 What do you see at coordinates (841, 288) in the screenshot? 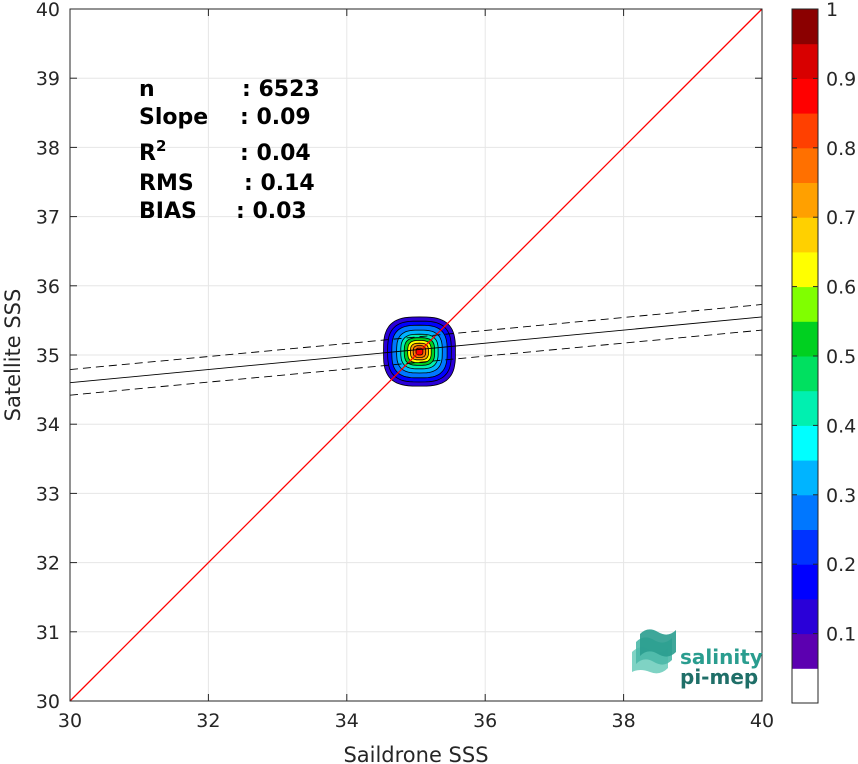
I see `colorbar-tick-label: 0.6` at bounding box center [841, 288].